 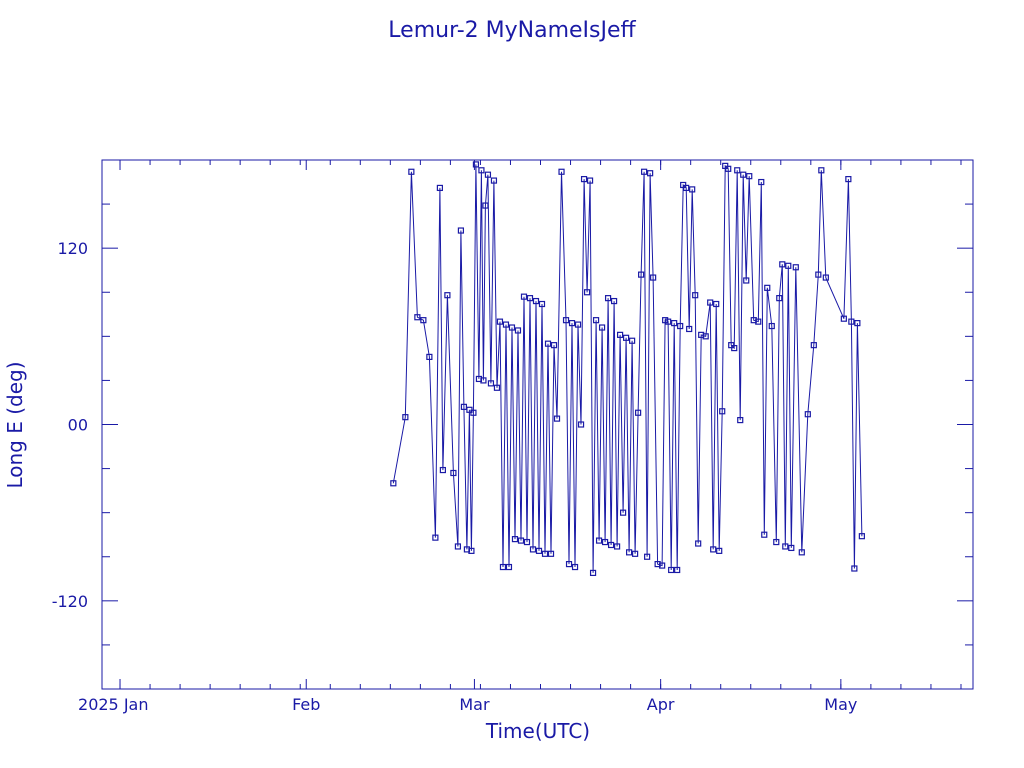 I want to click on y-axis-label: Long E (deg), so click(x=15, y=424).